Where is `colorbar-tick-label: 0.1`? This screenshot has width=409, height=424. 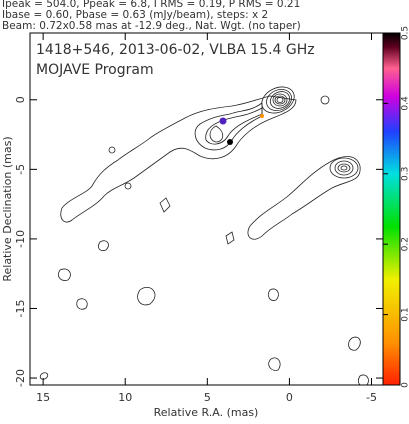
colorbar-tick-label: 0.1 is located at coordinates (405, 314).